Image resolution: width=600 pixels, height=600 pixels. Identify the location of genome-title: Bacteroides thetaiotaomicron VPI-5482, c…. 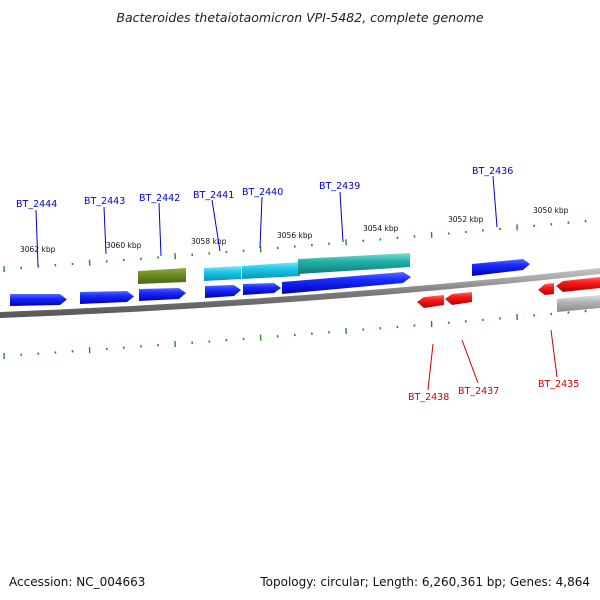
(299, 17).